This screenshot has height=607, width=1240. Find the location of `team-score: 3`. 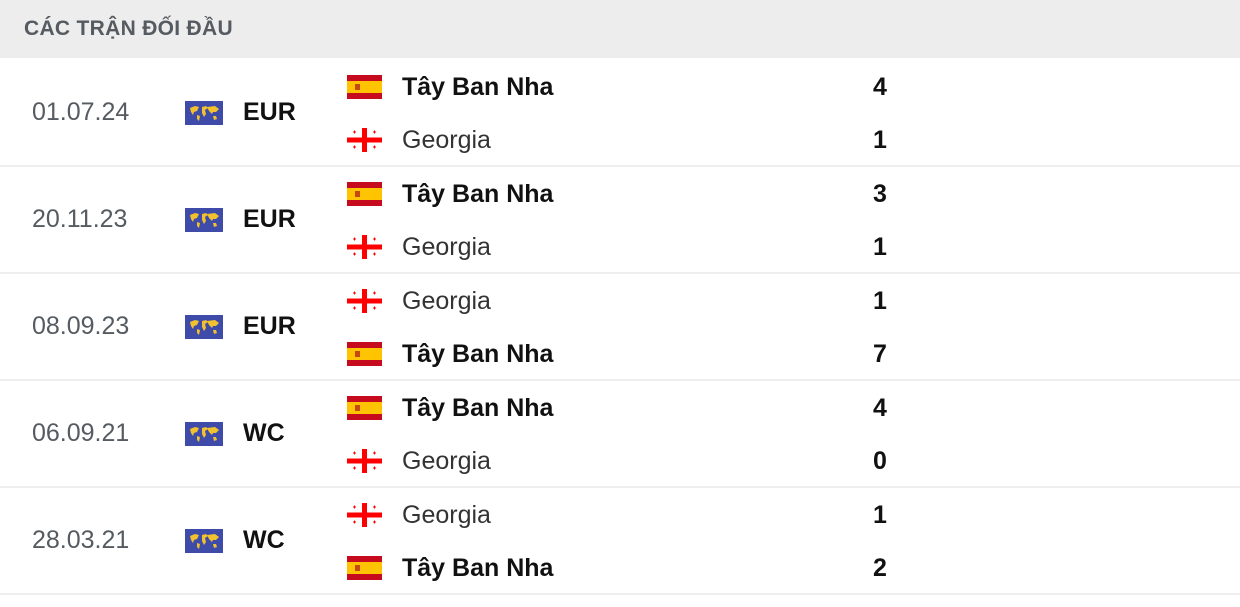

team-score: 3 is located at coordinates (880, 193).